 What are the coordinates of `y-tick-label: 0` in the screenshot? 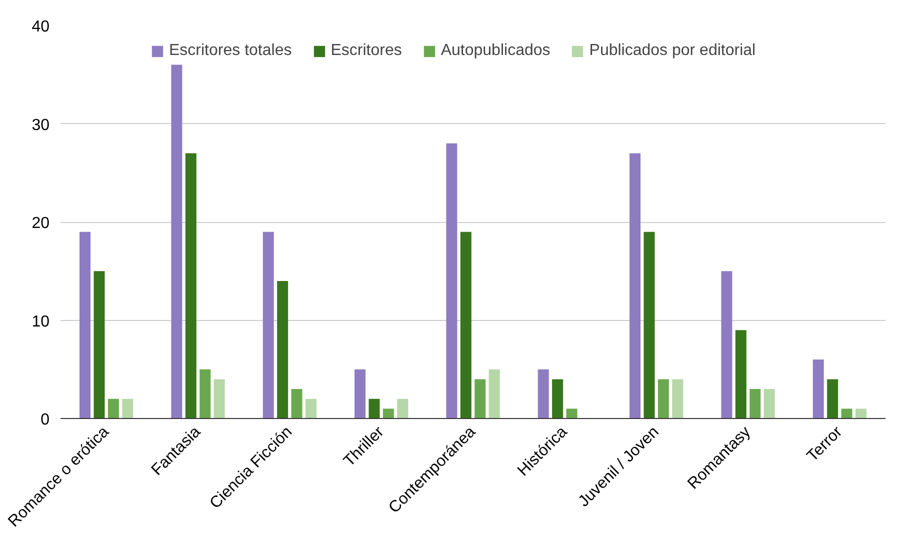 It's located at (45, 420).